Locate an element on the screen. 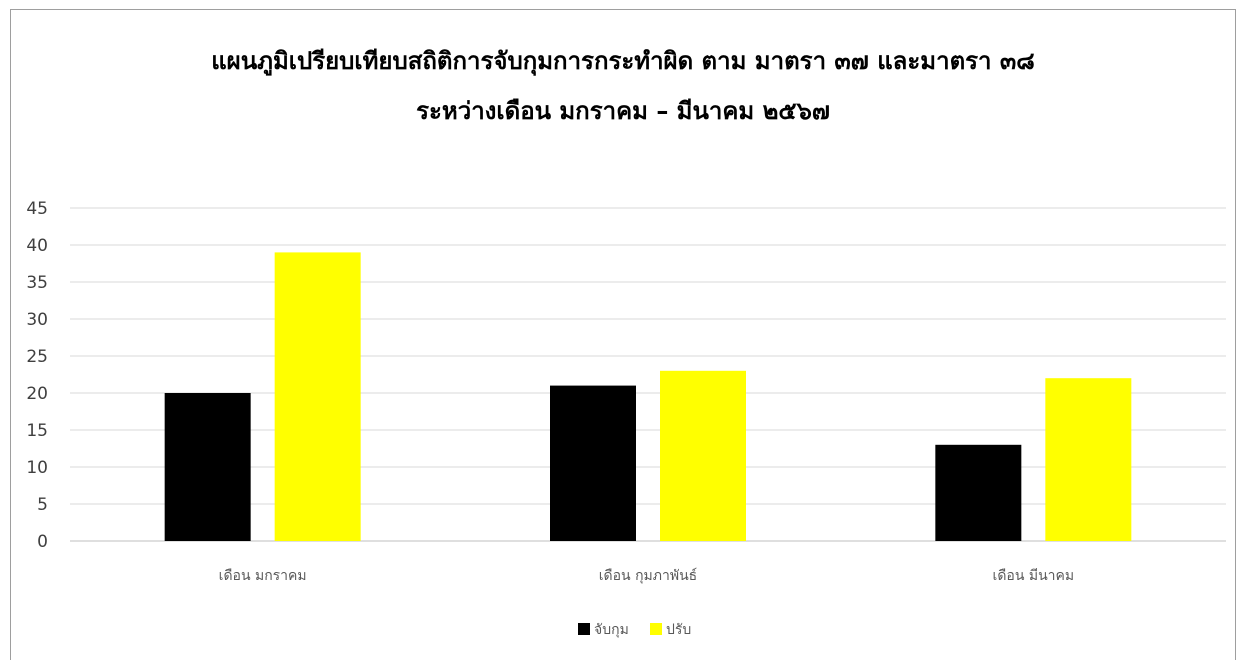 This screenshot has height=660, width=1246. y-tick-label: 0 is located at coordinates (42, 542).